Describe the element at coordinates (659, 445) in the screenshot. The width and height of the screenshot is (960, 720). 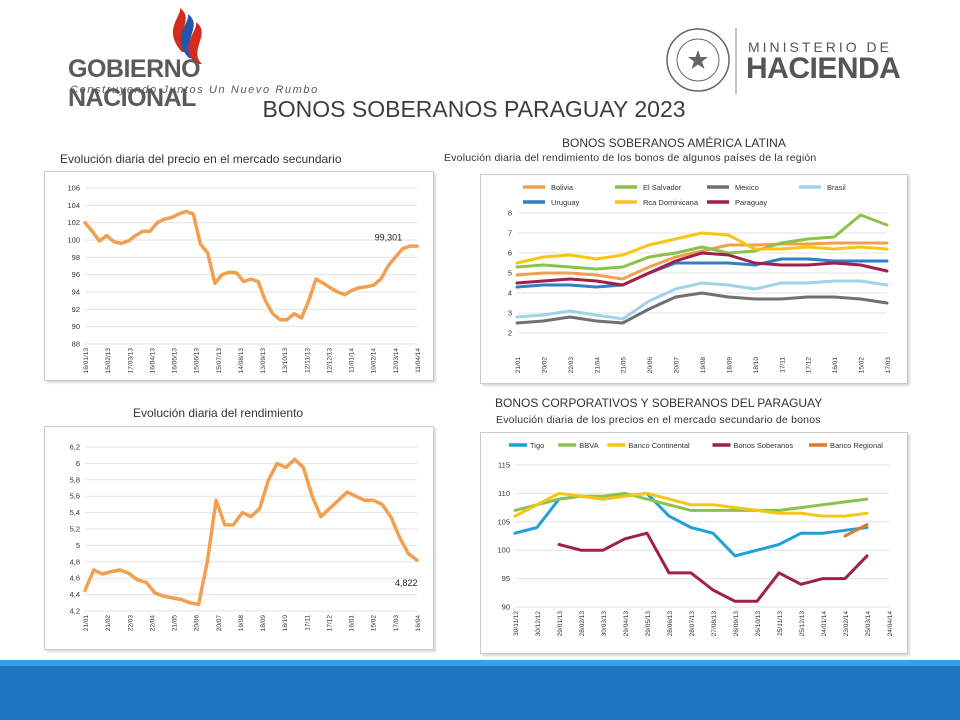
I see `legend-label: Banco Continental` at that location.